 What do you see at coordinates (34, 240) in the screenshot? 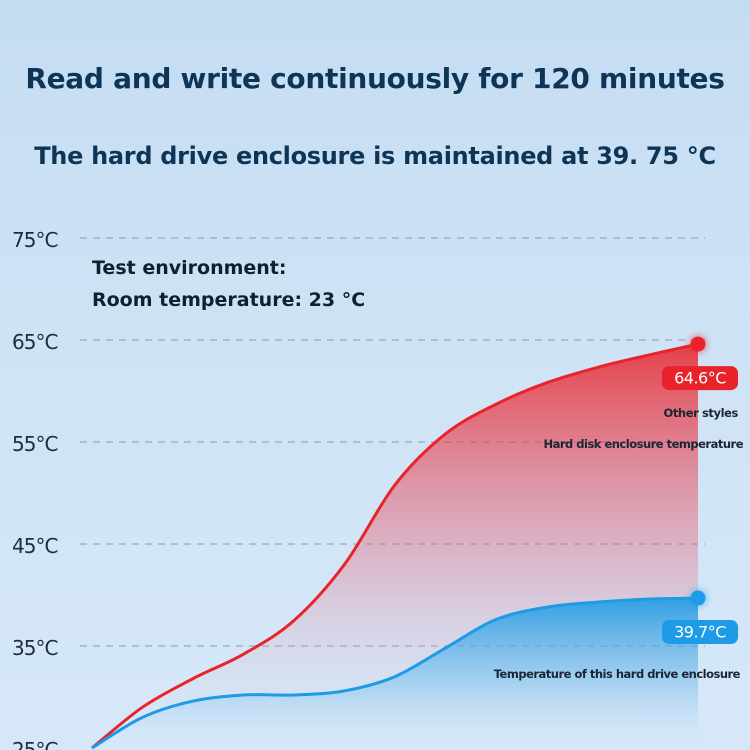
I see `y-tick-label: 75°C` at bounding box center [34, 240].